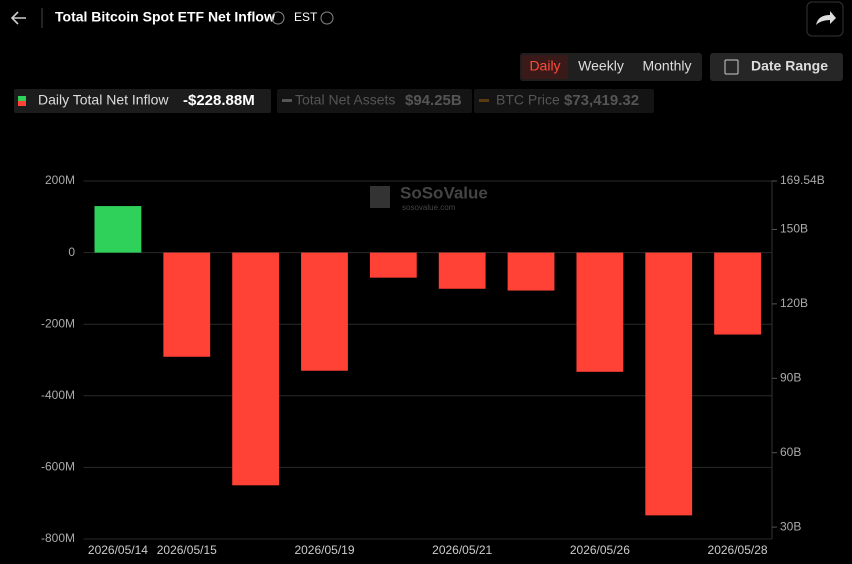  Describe the element at coordinates (731, 67) in the screenshot. I see `calendar-icon` at that location.